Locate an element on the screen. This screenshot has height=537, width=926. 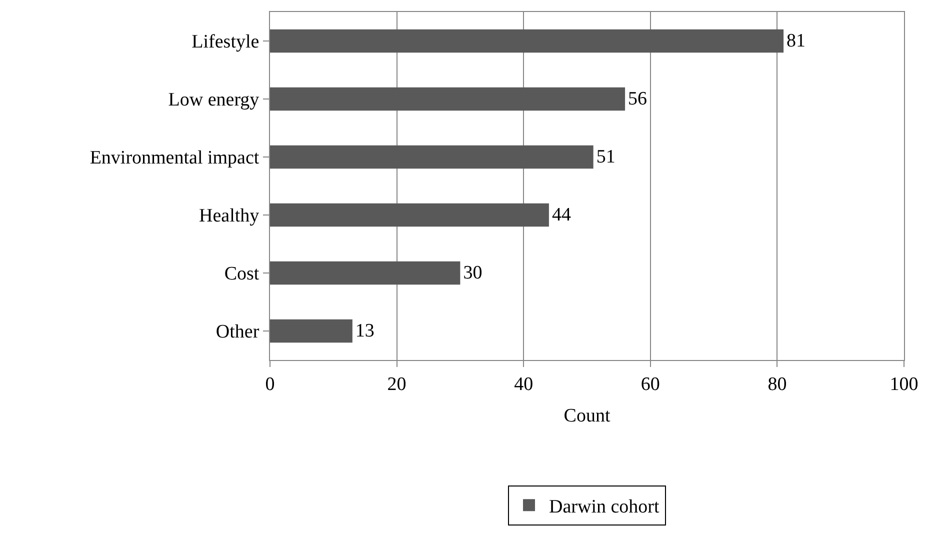
x-axis-title: Count is located at coordinates (587, 416).